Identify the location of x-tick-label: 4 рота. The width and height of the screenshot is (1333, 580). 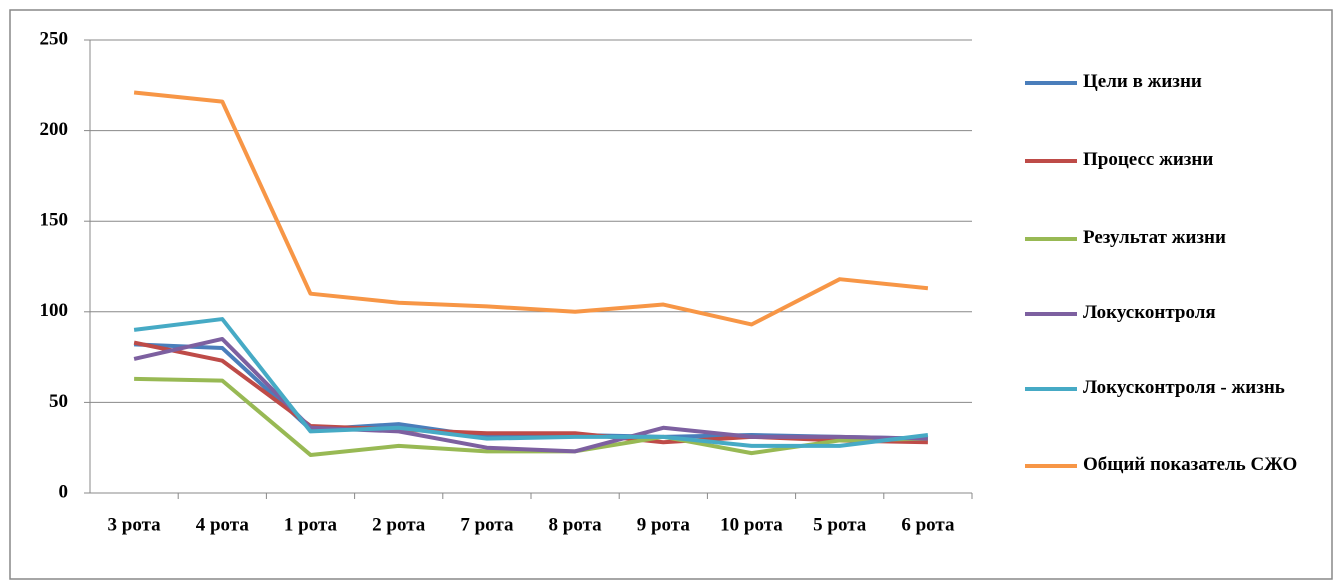
(223, 524).